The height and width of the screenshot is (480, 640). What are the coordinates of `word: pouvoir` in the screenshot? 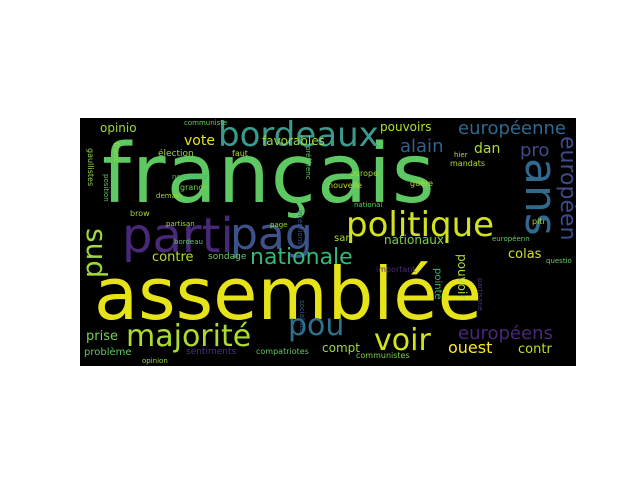 It's located at (462, 277).